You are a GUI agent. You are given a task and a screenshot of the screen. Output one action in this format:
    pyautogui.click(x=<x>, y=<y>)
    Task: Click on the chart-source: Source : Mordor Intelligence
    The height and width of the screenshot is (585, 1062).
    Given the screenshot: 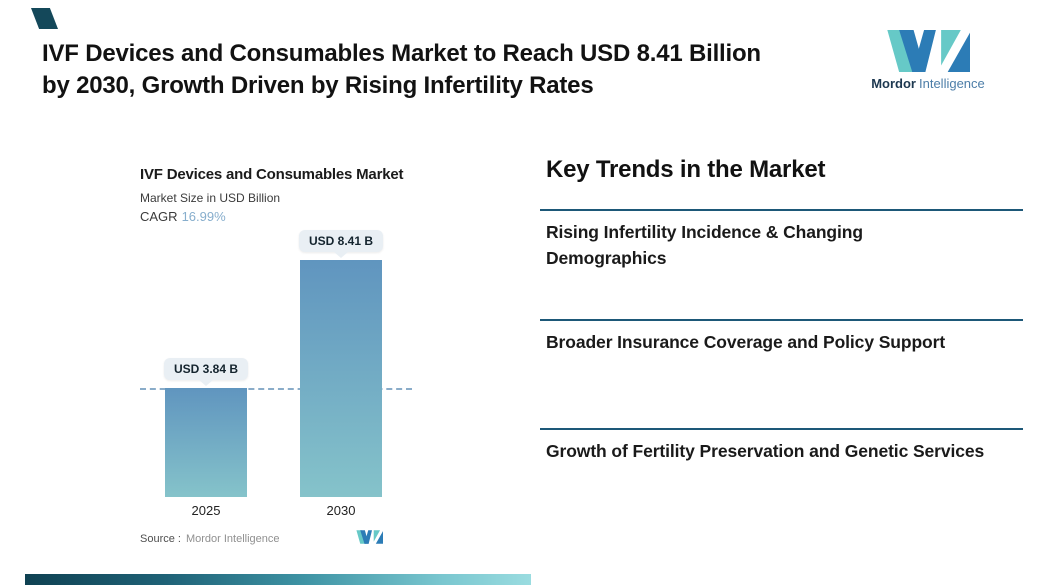 What is the action you would take?
    pyautogui.click(x=210, y=539)
    